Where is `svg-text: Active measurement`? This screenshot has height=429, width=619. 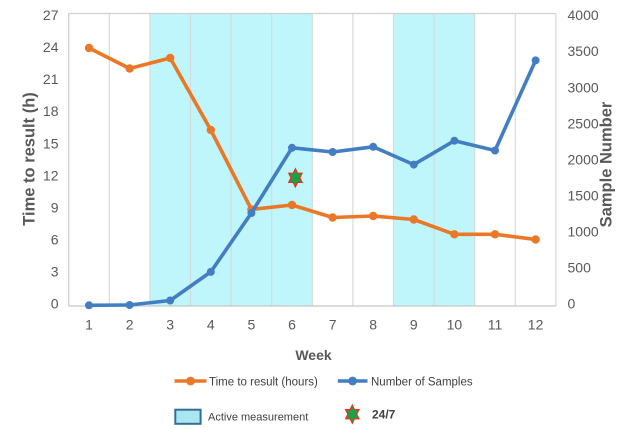
svg-text: Active measurement is located at coordinates (258, 418).